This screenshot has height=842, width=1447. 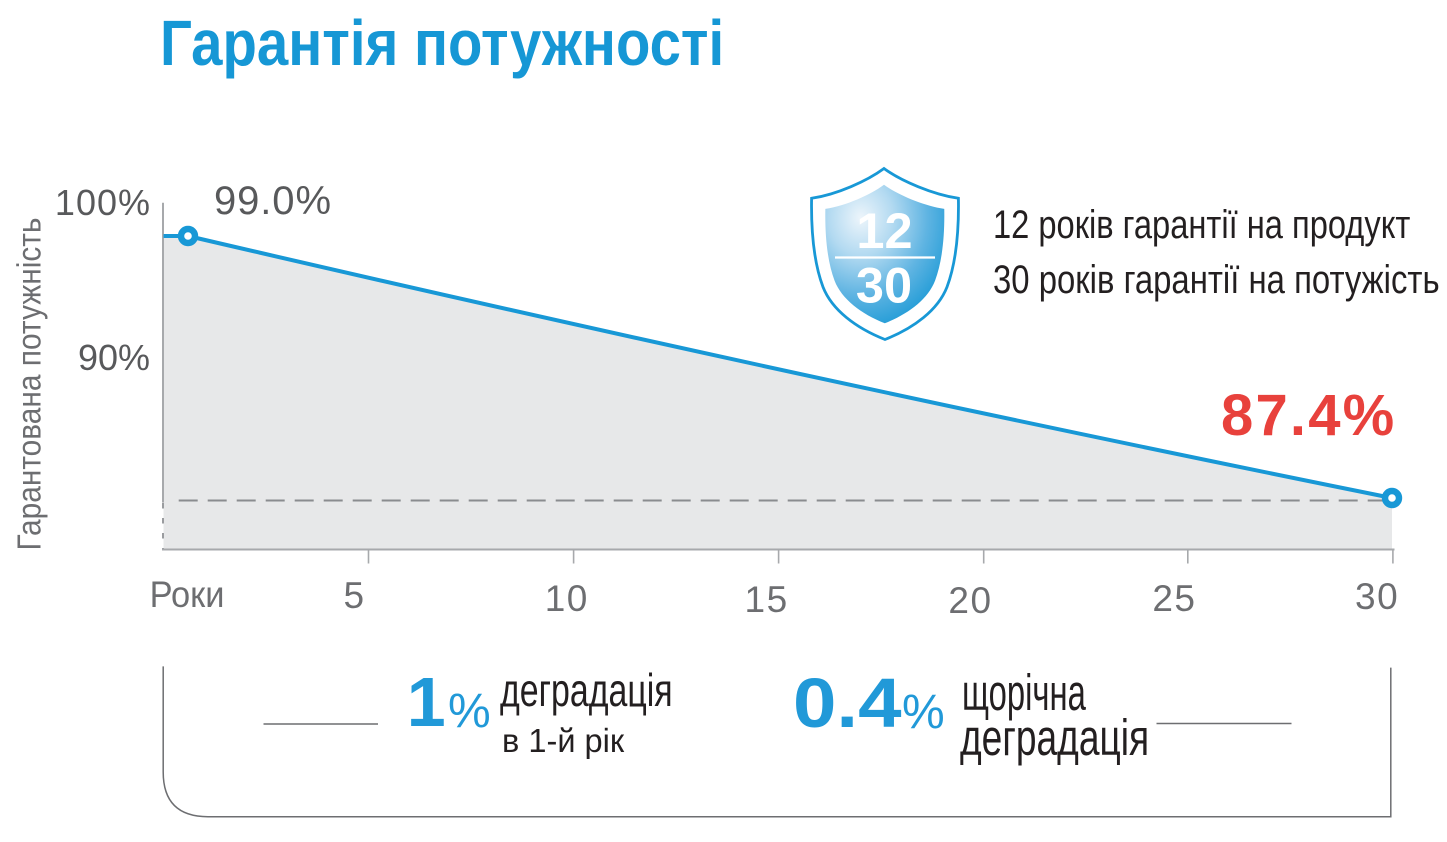 I want to click on svg-text: 12, so click(x=884, y=230).